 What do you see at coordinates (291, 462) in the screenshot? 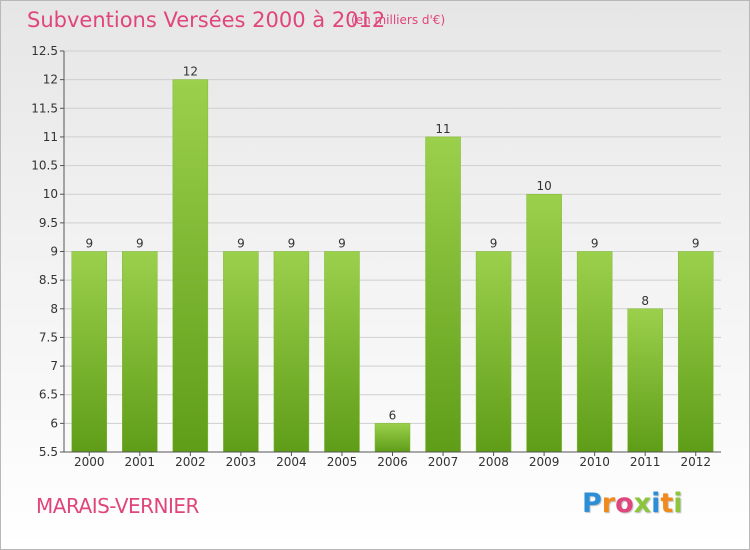
I see `x-tick-label: 2004` at bounding box center [291, 462].